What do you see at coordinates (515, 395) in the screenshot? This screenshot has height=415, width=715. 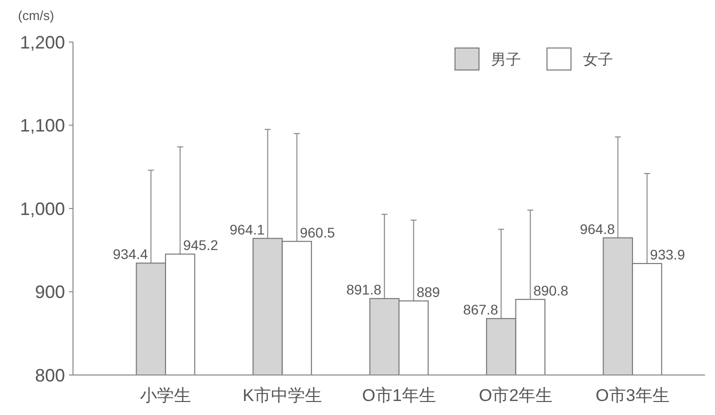 I see `x-tick-label: O市2年生` at bounding box center [515, 395].